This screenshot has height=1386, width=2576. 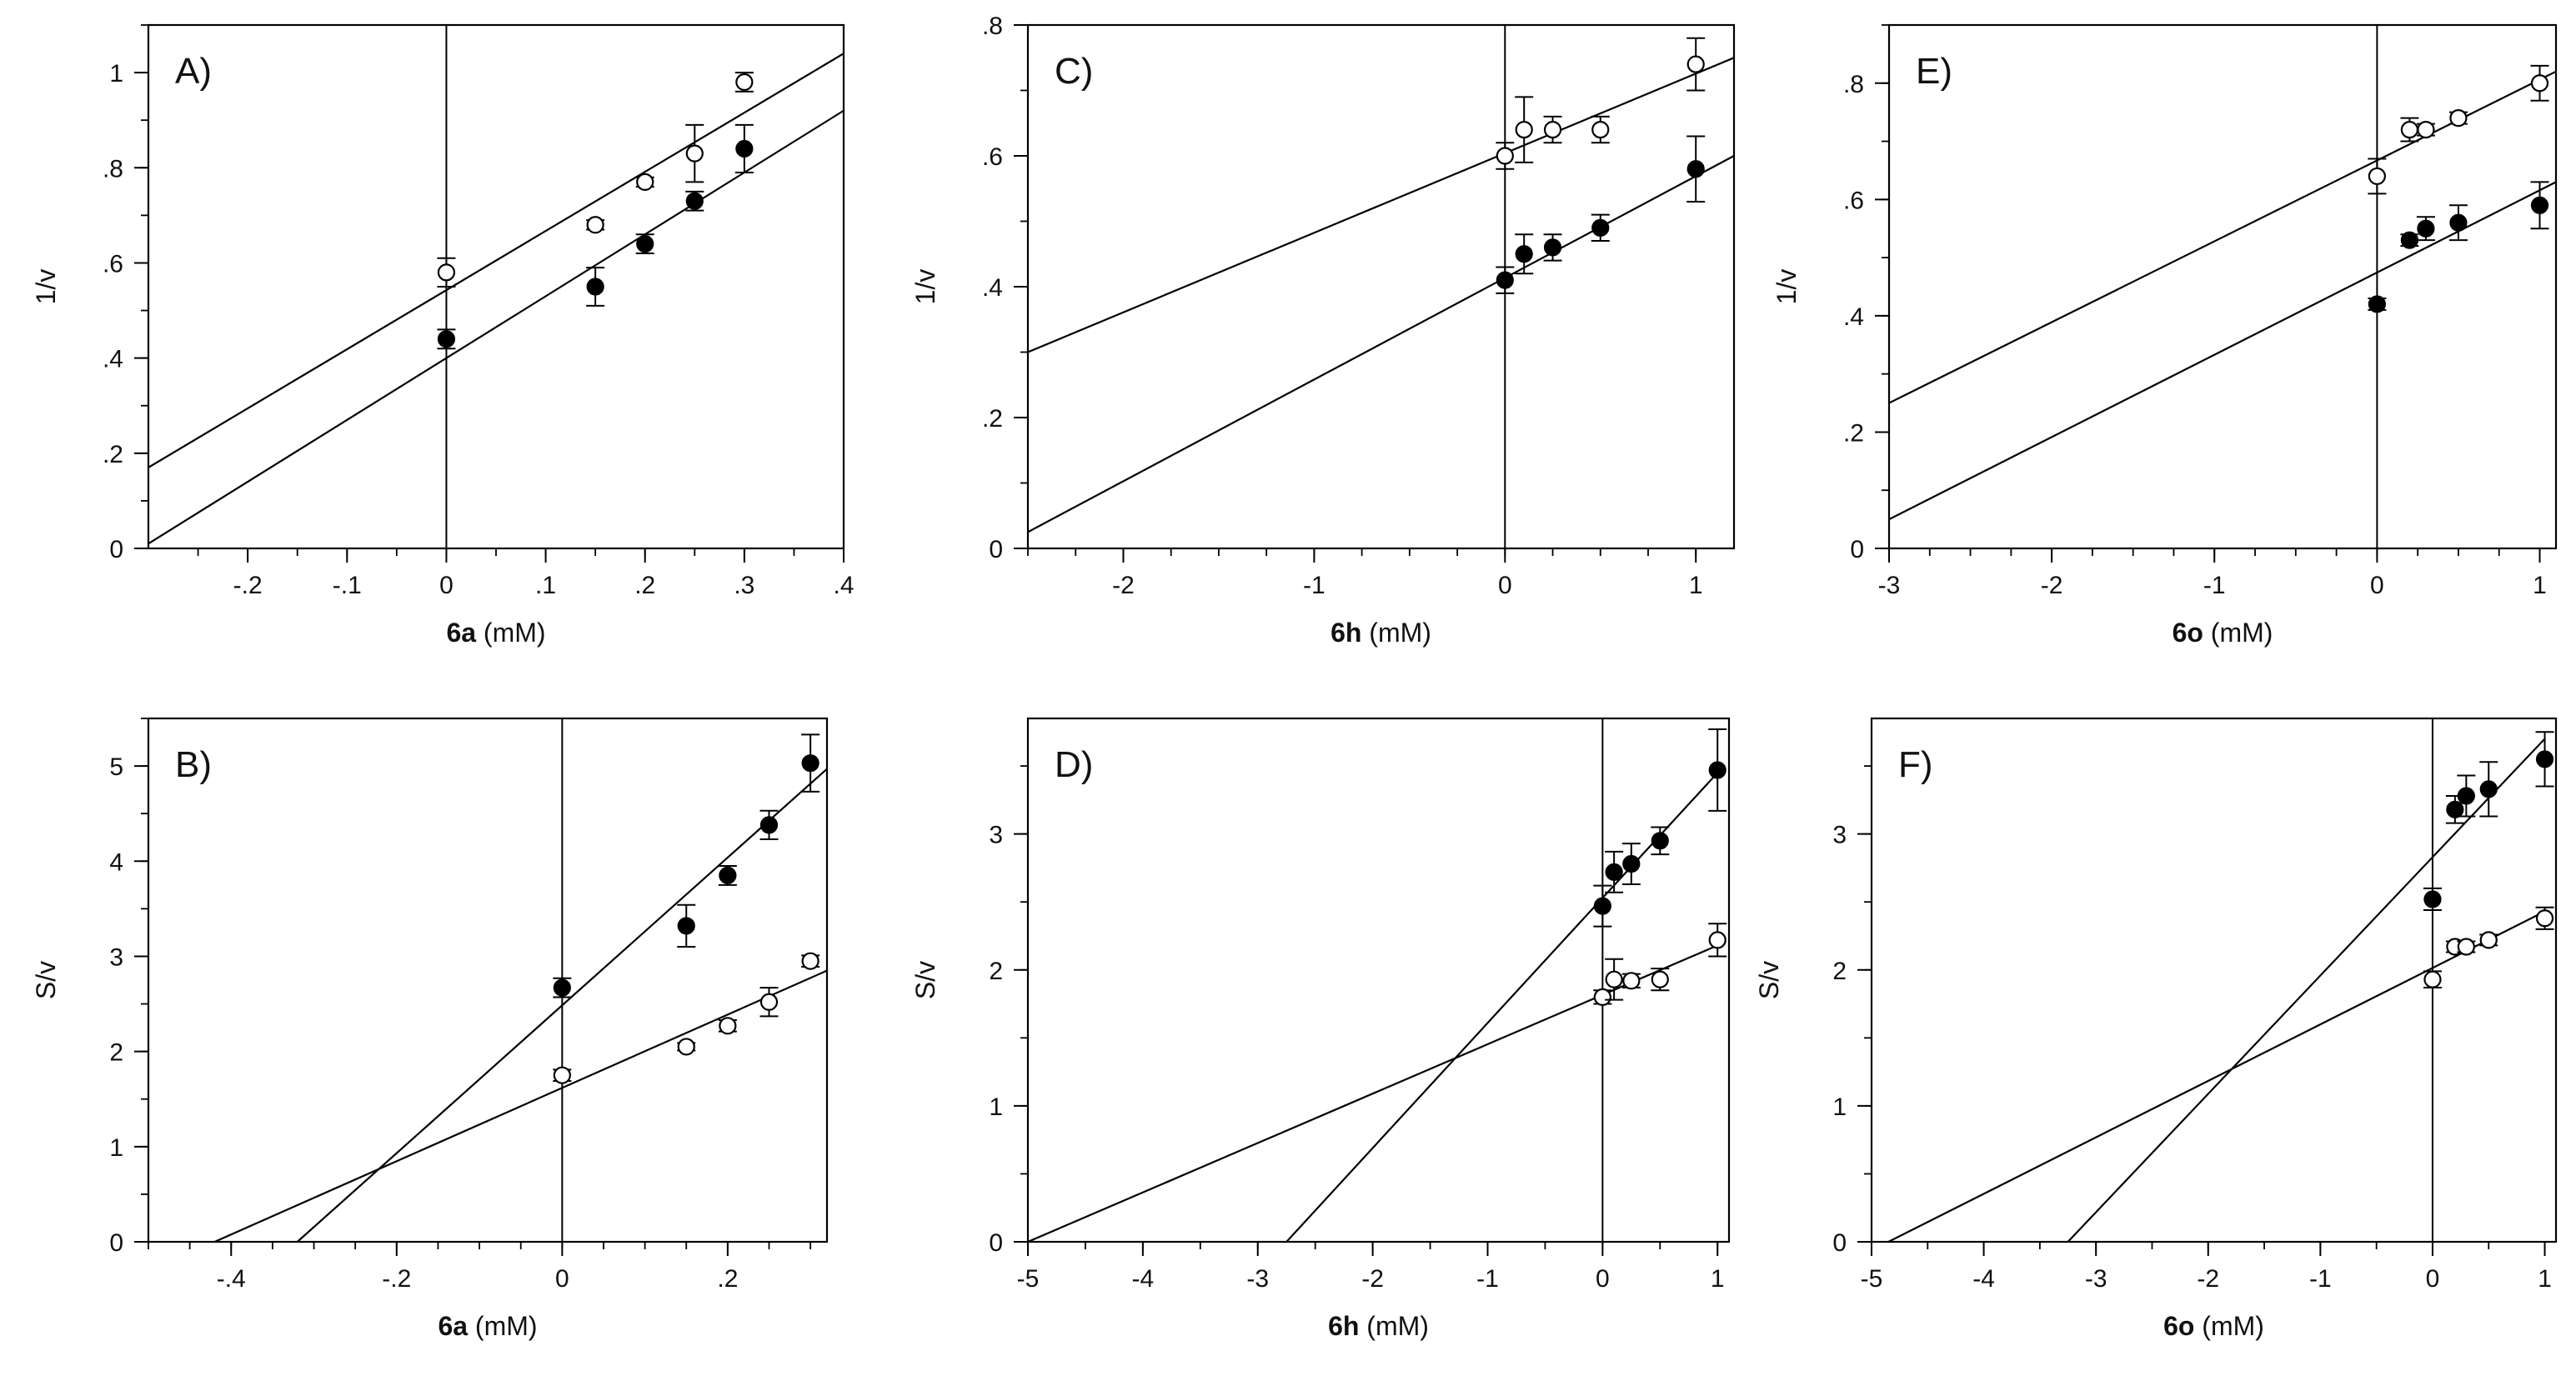 What do you see at coordinates (193, 71) in the screenshot?
I see `panel-label: A)` at bounding box center [193, 71].